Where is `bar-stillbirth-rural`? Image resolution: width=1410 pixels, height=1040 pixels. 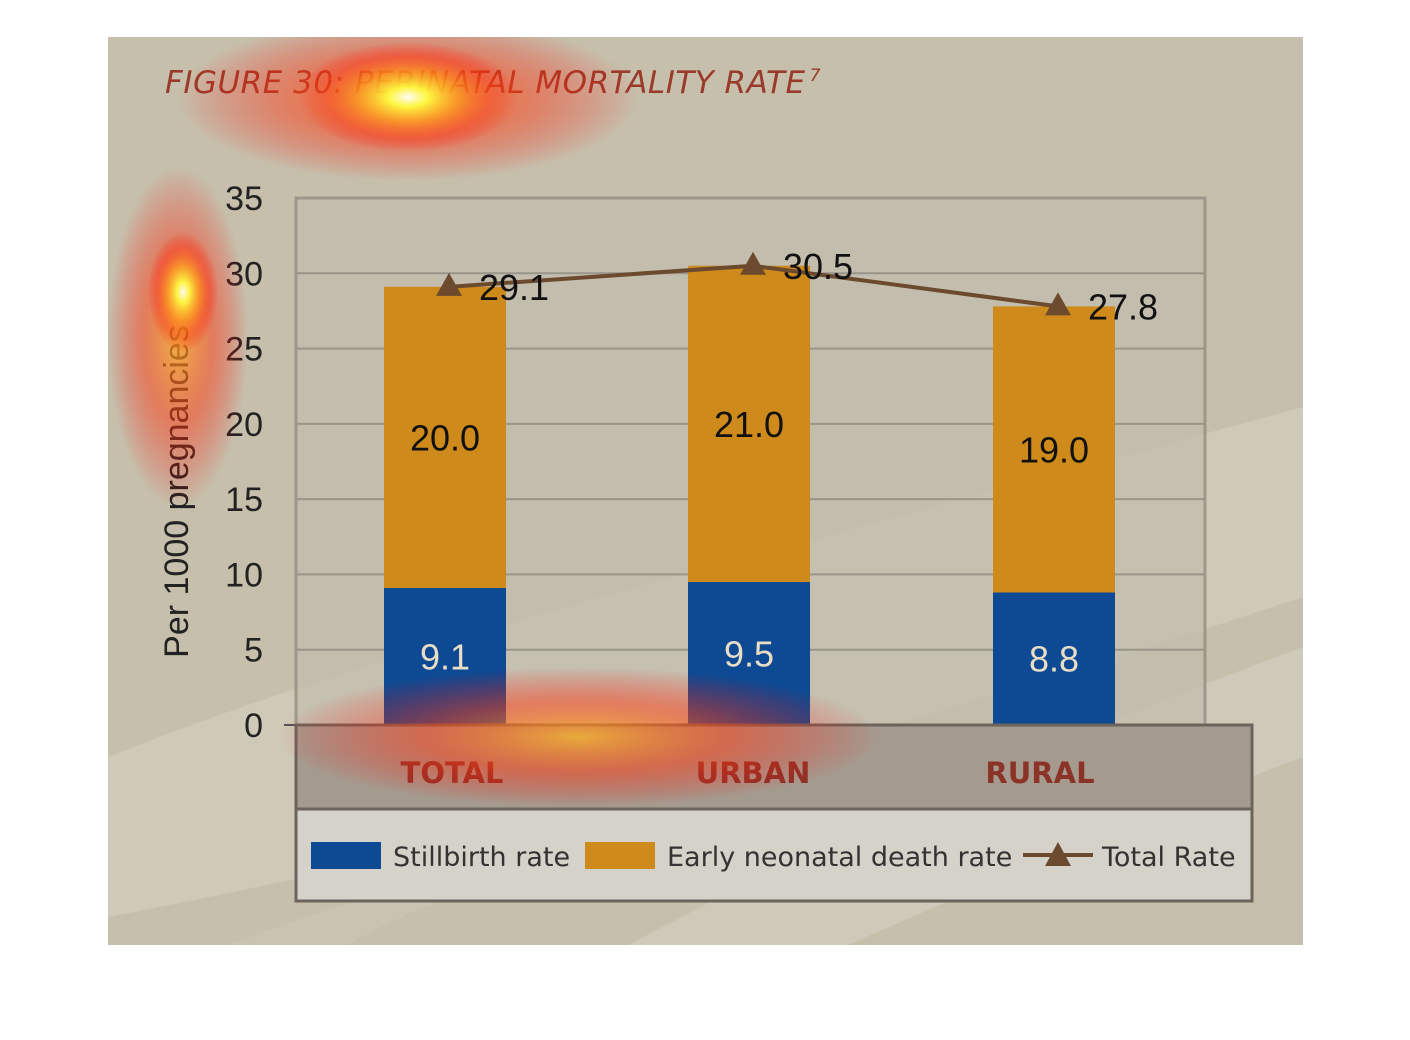
bar-stillbirth-rural is located at coordinates (1054, 658).